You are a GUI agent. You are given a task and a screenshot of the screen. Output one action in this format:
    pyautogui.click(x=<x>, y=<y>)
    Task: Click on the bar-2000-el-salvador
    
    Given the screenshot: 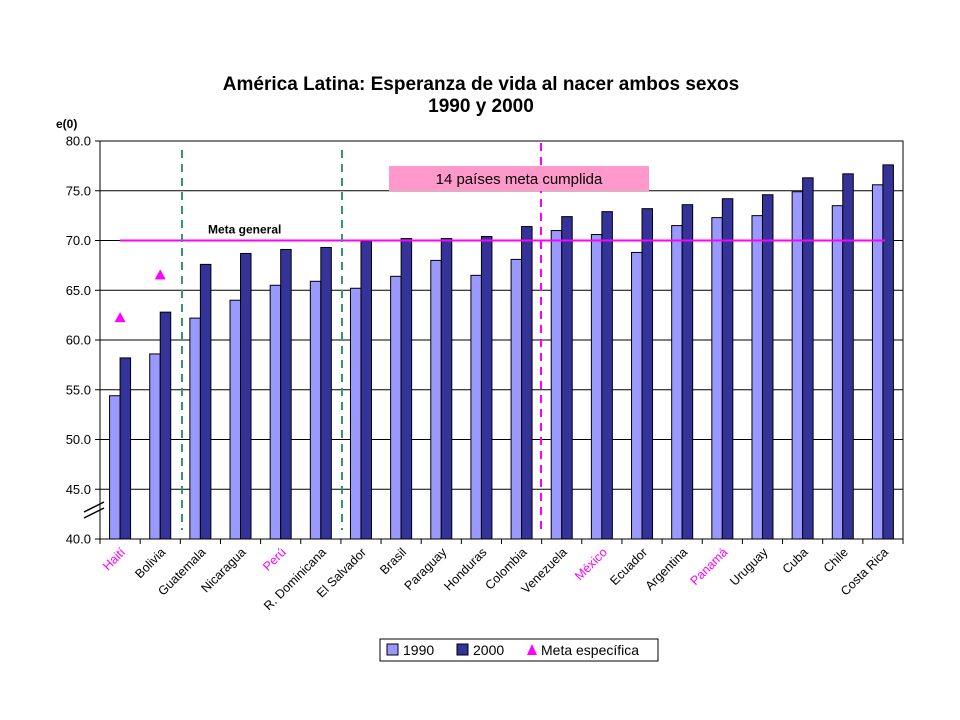 What is the action you would take?
    pyautogui.click(x=366, y=390)
    